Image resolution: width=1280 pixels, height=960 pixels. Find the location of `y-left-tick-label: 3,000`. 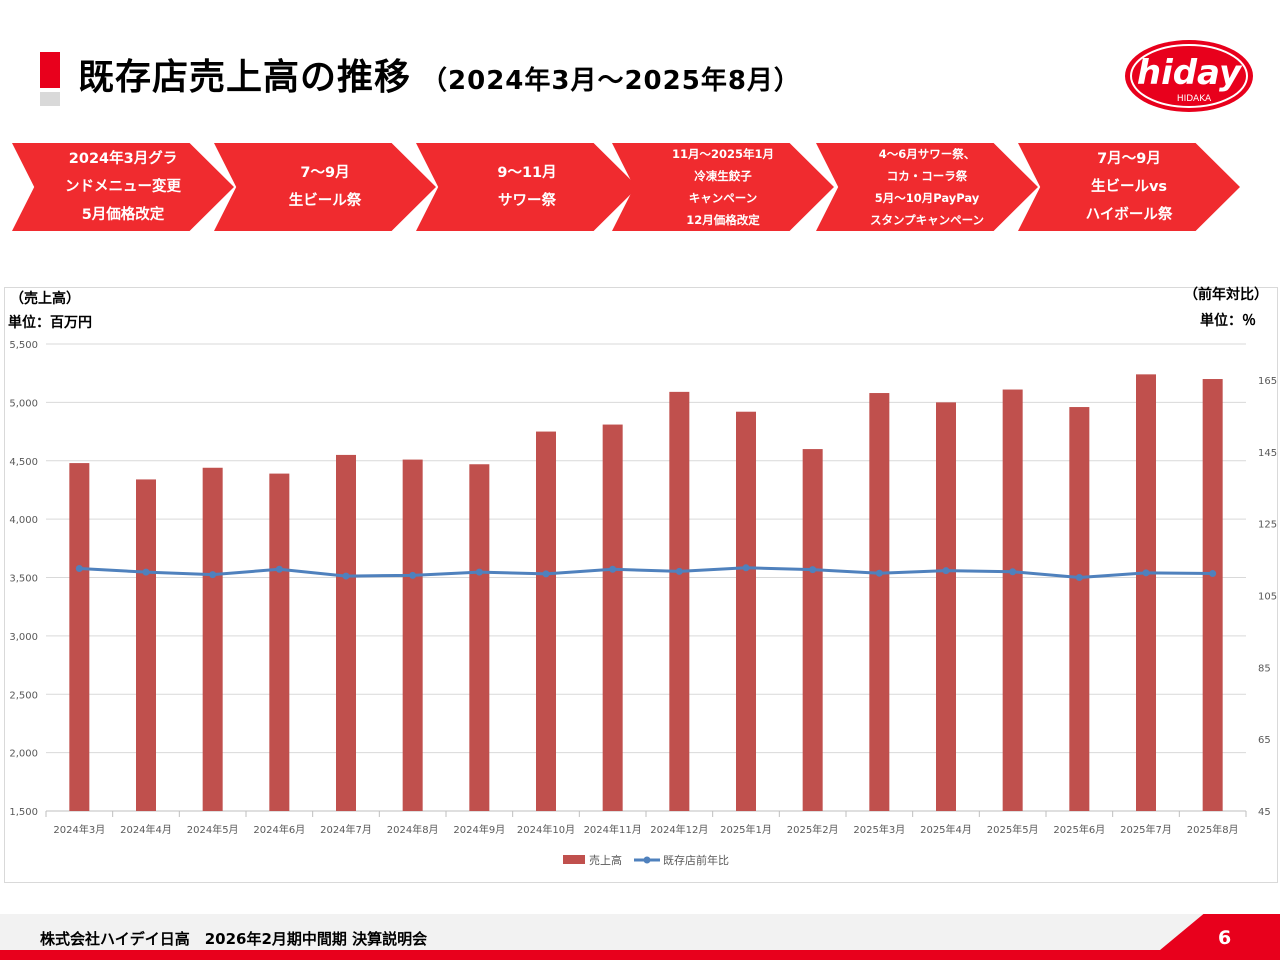

y-left-tick-label: 3,000 is located at coordinates (23, 637).